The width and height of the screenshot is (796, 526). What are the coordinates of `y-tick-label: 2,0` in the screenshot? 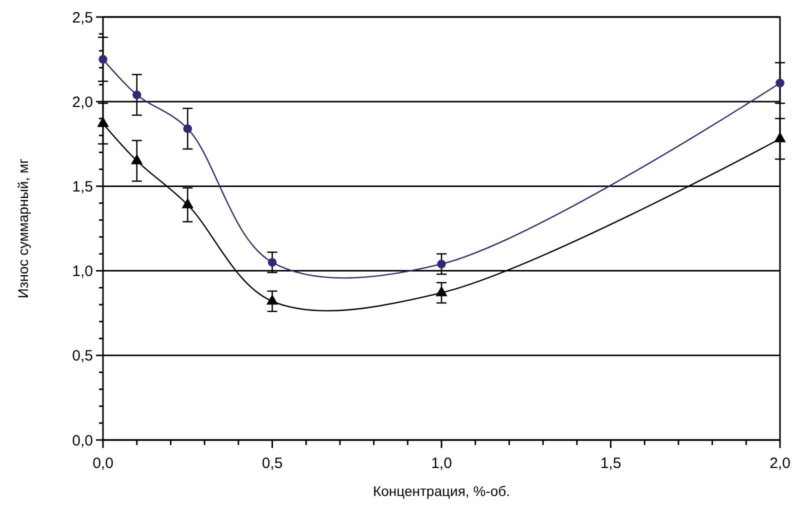 It's located at (82, 102).